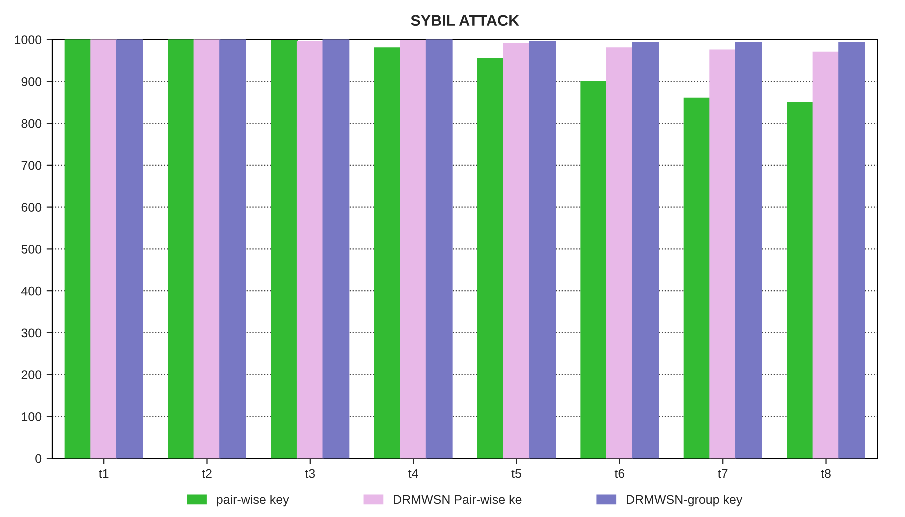 The height and width of the screenshot is (517, 905). Describe the element at coordinates (28, 40) in the screenshot. I see `y-tick-label: 1000` at that location.